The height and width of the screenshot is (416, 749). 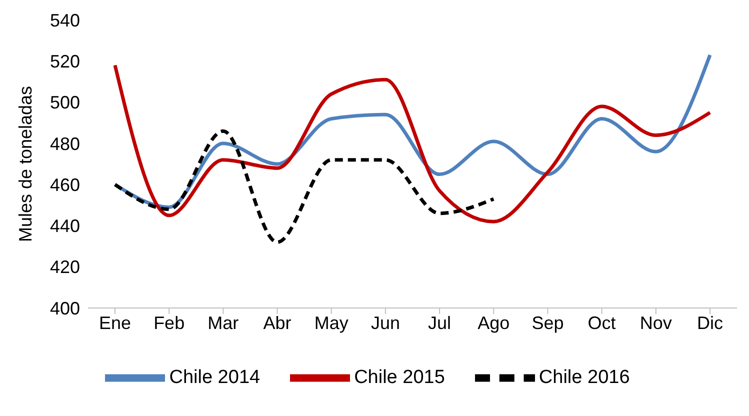 What do you see at coordinates (584, 377) in the screenshot?
I see `legend-label: Chile 2016` at bounding box center [584, 377].